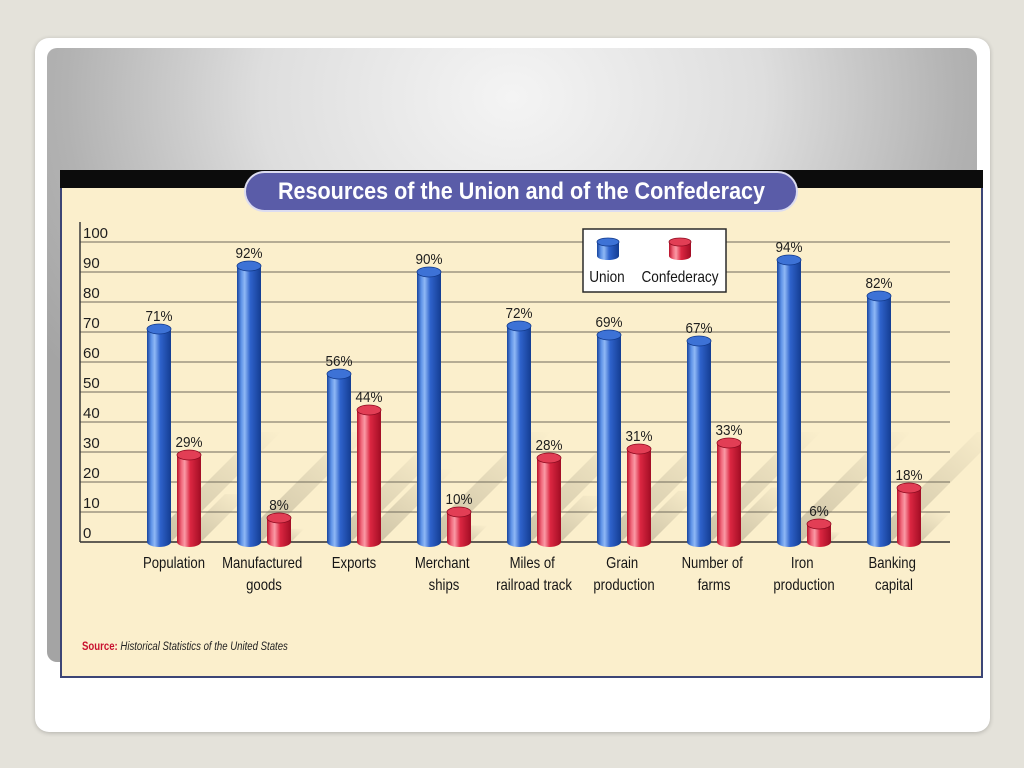  What do you see at coordinates (339, 361) in the screenshot?
I see `data-label-union: 56%` at bounding box center [339, 361].